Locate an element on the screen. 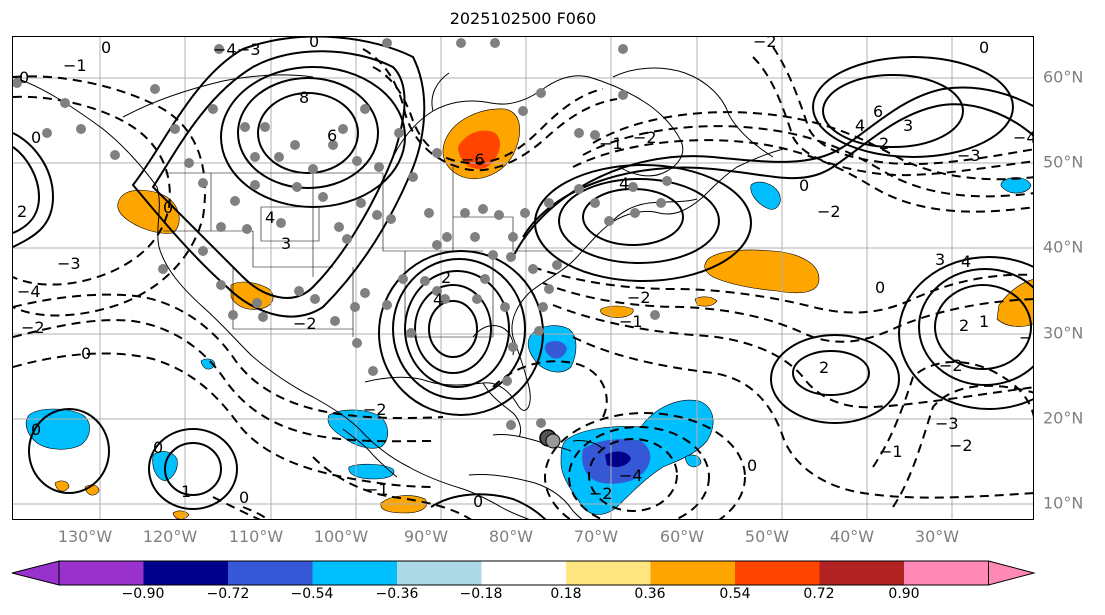 The width and height of the screenshot is (1105, 615). map-title: 2025102500 F060 is located at coordinates (523, 18).